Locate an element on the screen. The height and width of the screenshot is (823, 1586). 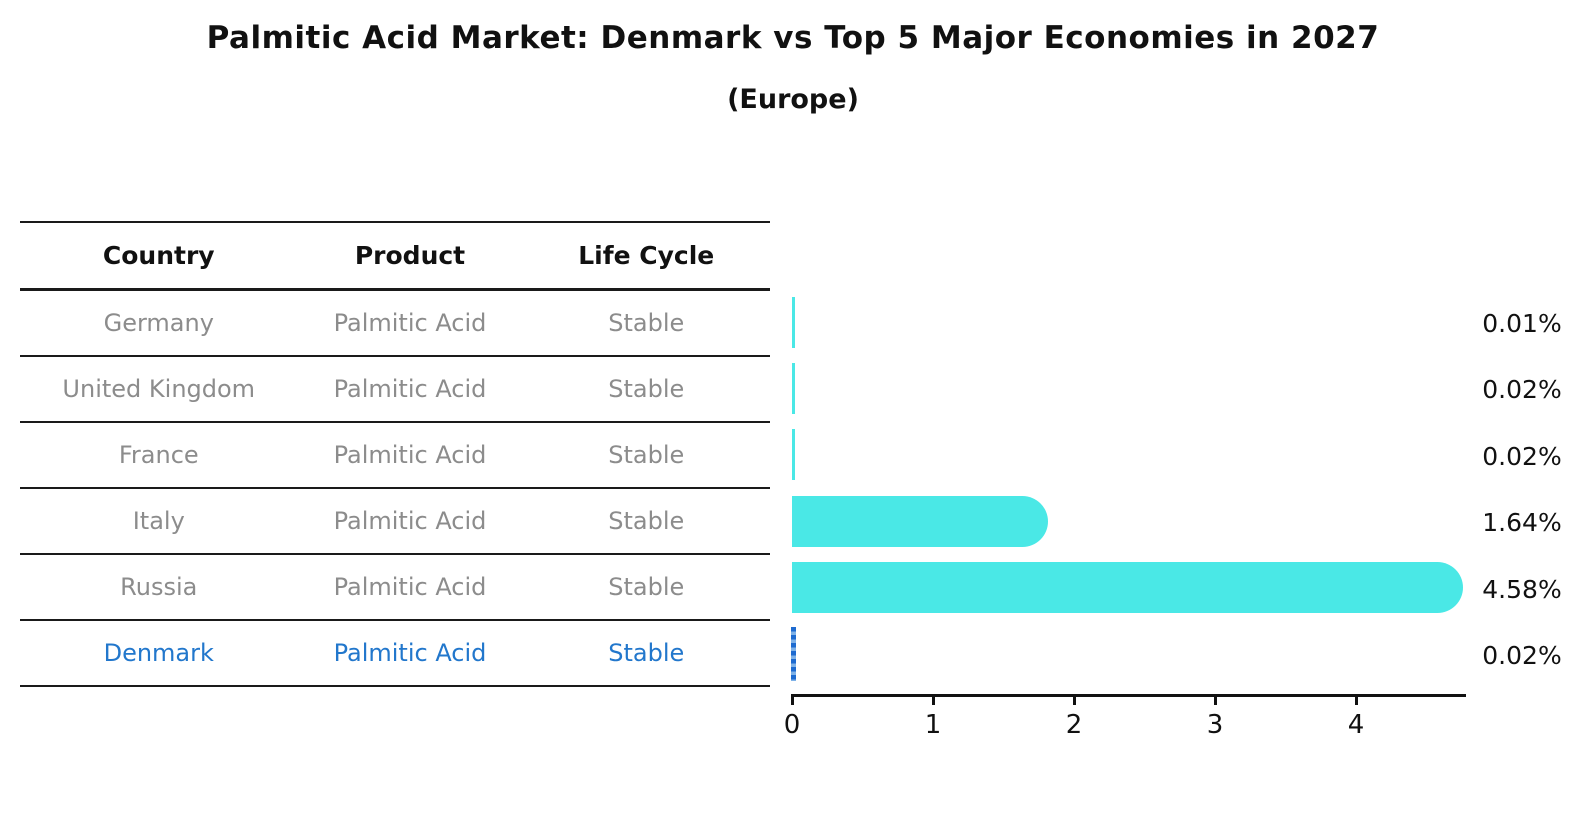
table-row-italy: Italy Palmitic Acid Stable is located at coordinates (395, 522).